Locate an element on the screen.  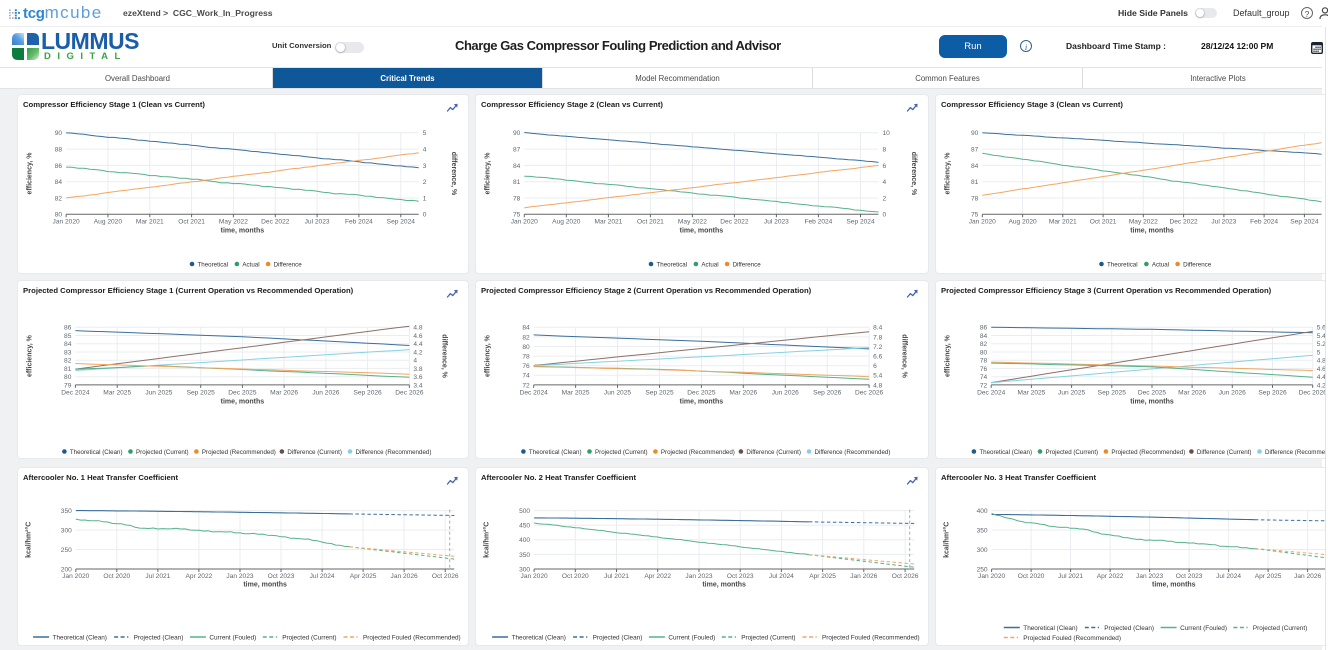
svg-text: Jul 2021 is located at coordinates (1070, 576).